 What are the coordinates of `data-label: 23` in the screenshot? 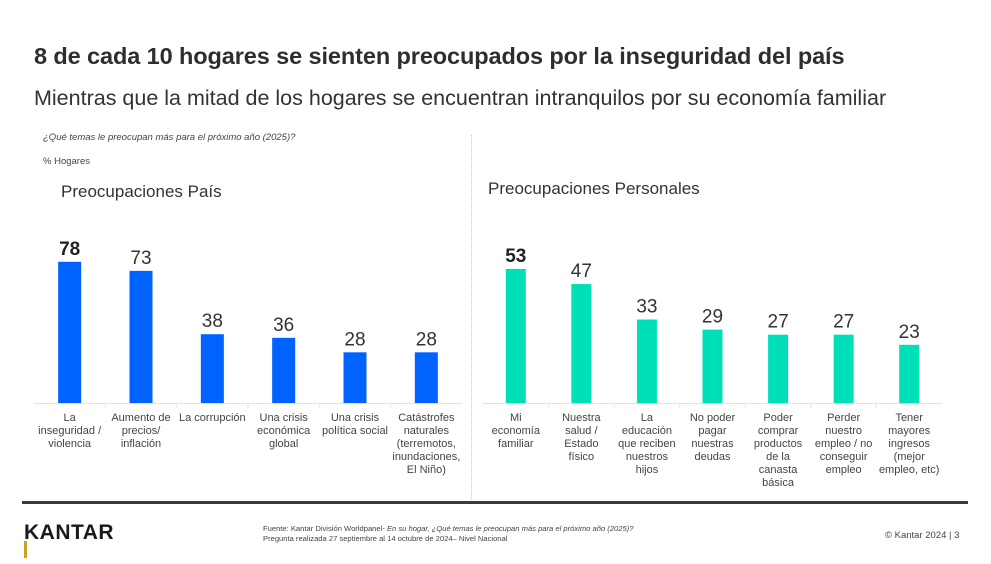 It's located at (909, 332).